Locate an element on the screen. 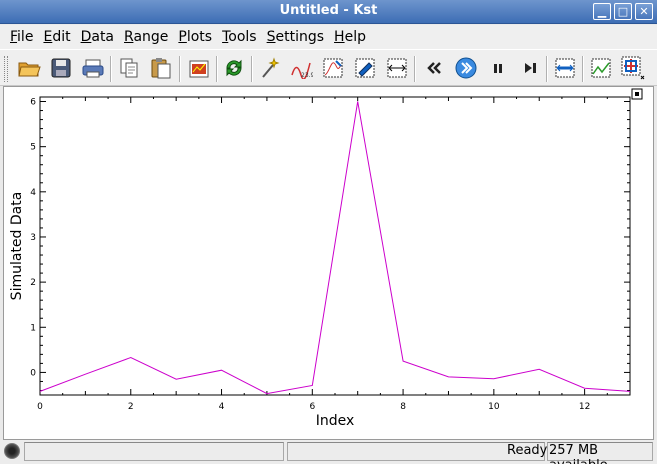  status-memory-box is located at coordinates (600, 451).